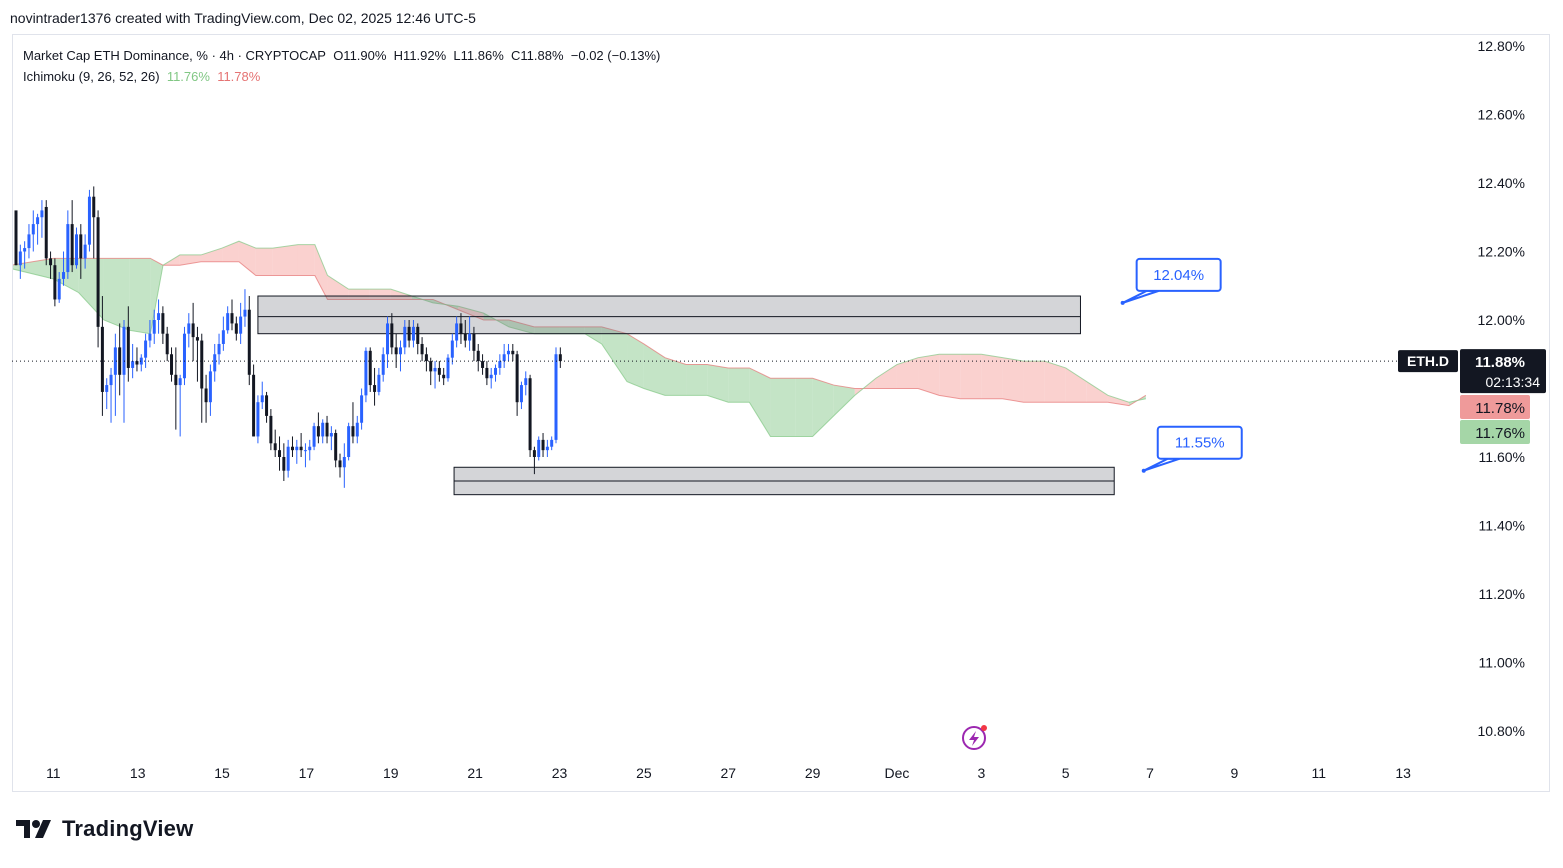 The image size is (1563, 868). I want to click on x-tick-label: 19, so click(391, 773).